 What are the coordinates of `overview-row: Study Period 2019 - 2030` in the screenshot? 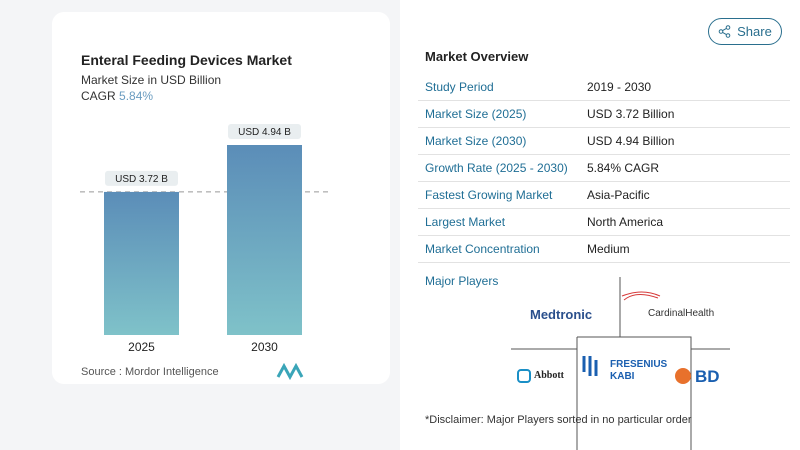 It's located at (604, 87).